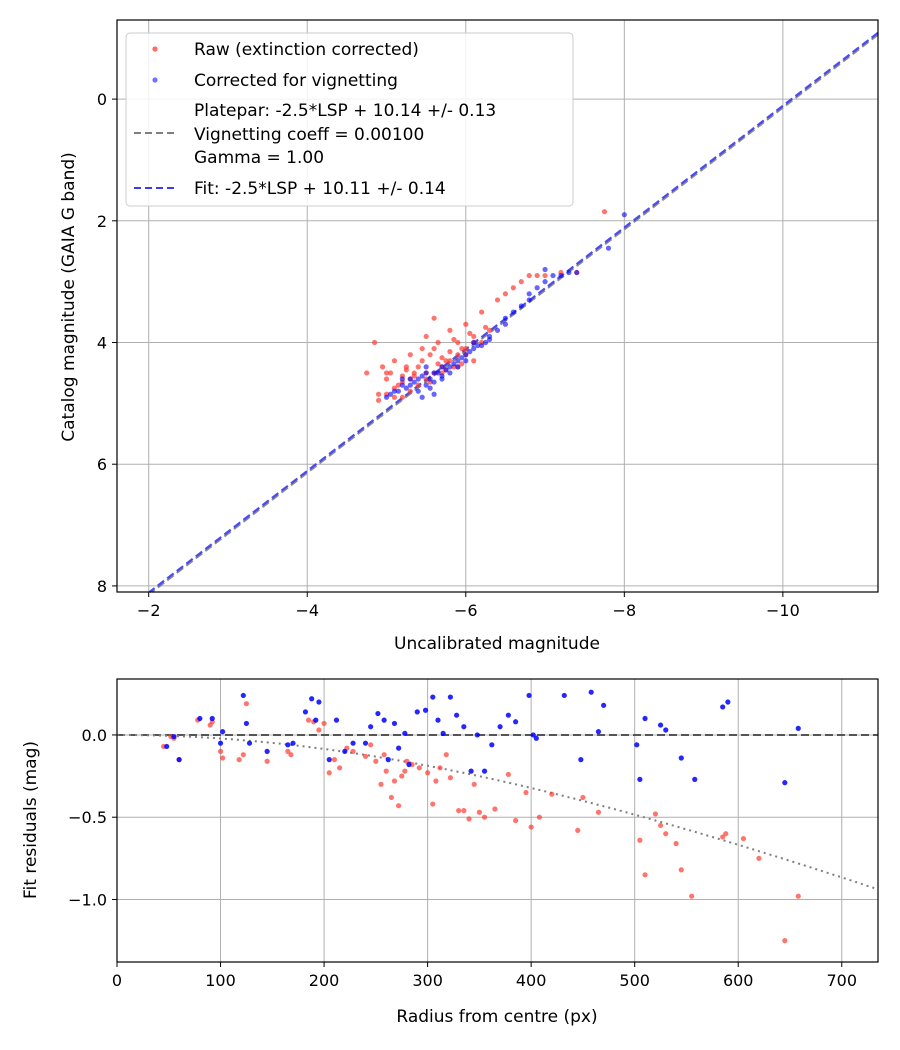 Image resolution: width=900 pixels, height=1050 pixels. I want to click on bottom-x-tick-label: 700, so click(841, 980).